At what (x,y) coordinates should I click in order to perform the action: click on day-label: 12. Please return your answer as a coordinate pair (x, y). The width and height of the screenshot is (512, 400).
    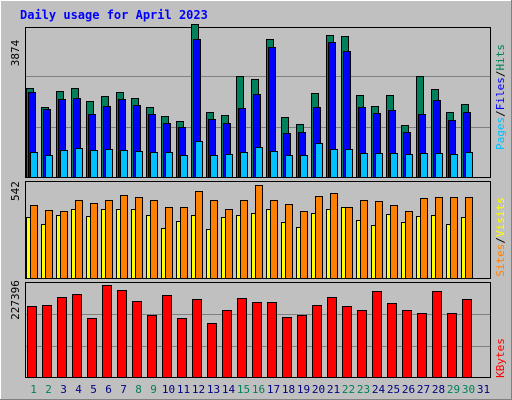
    Looking at the image, I should click on (198, 389).